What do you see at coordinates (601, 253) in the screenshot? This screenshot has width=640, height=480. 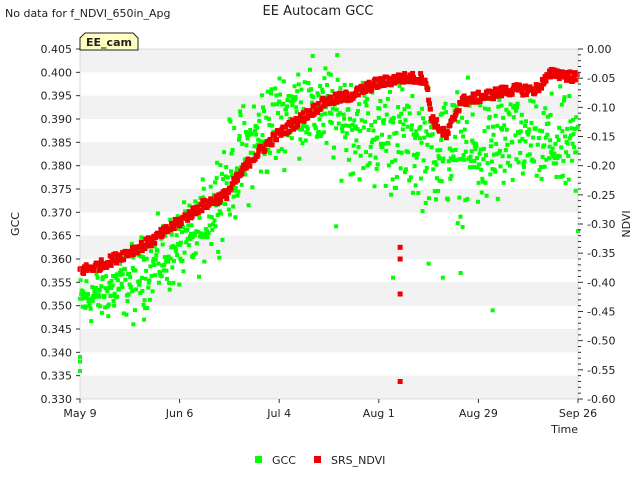 I see `y-tick-label-right: -0.35` at bounding box center [601, 253].